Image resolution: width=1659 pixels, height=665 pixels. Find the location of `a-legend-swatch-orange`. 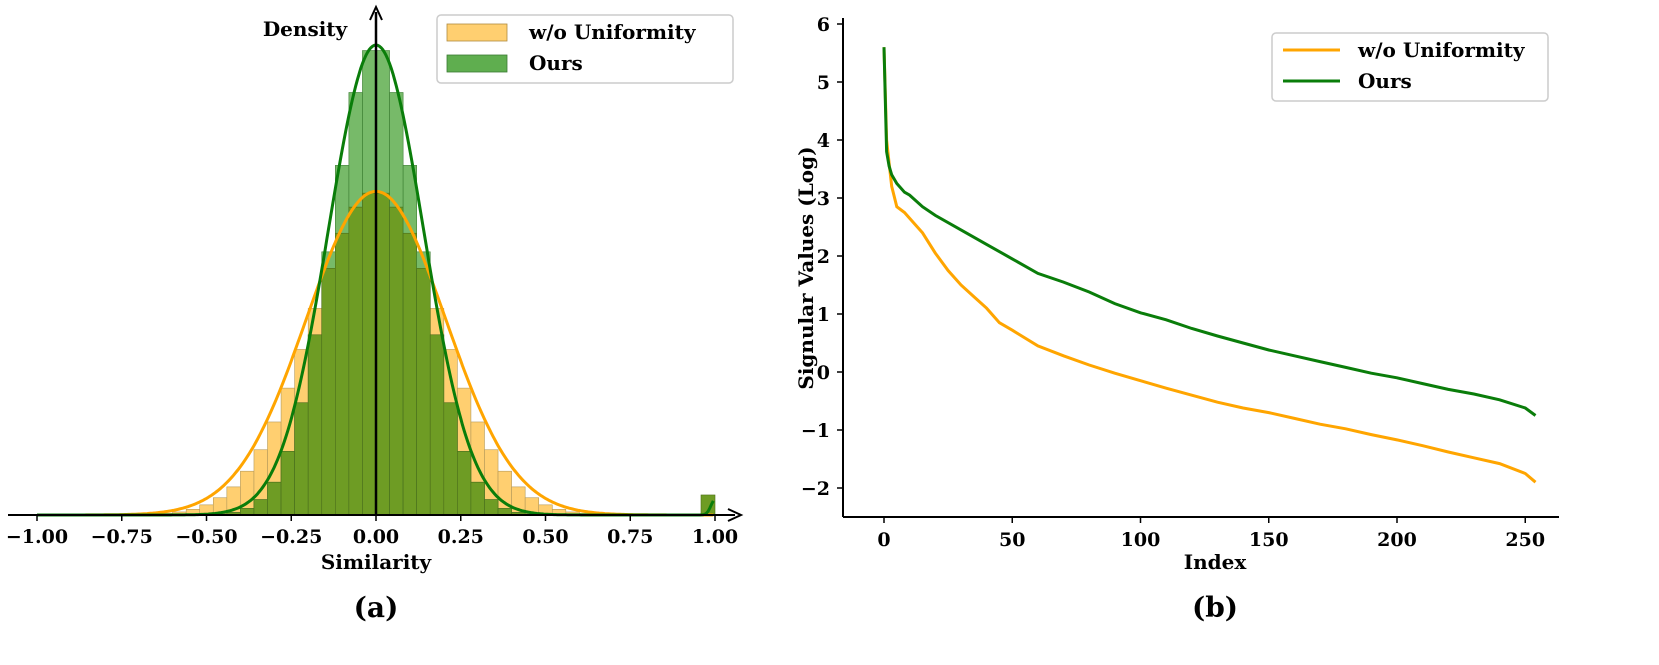

a-legend-swatch-orange is located at coordinates (477, 32).